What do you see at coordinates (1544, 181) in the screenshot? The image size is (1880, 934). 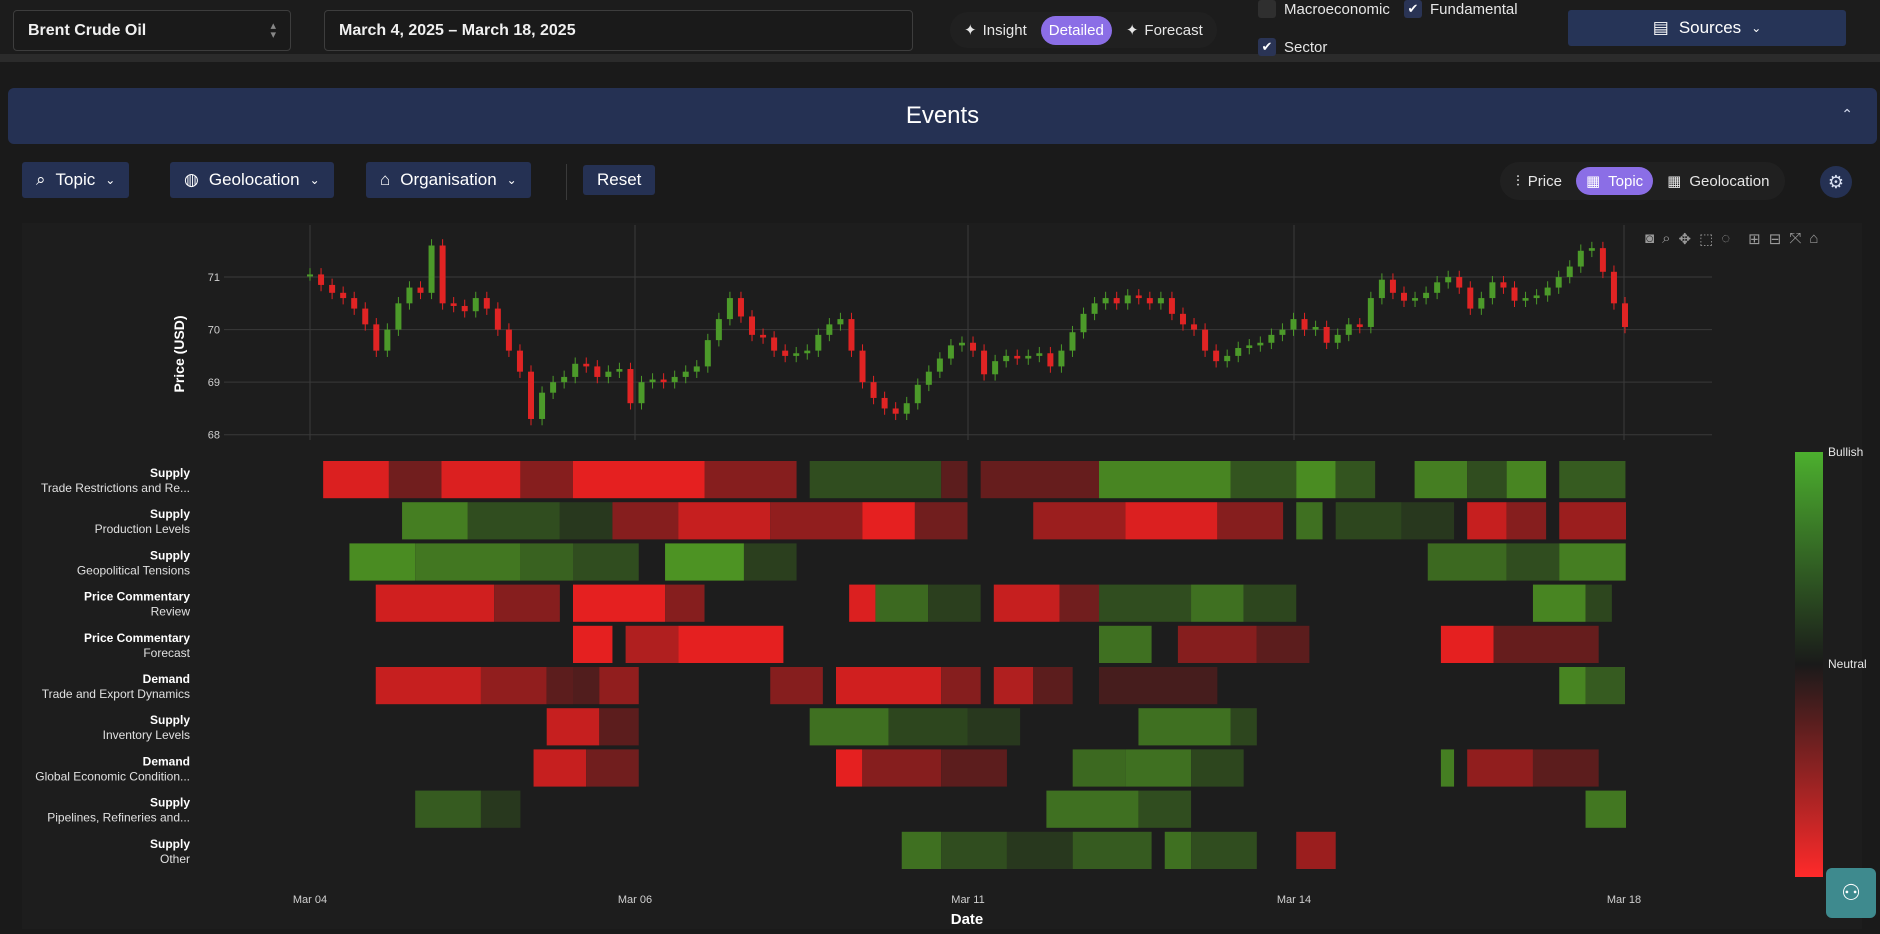 I see `view-price-label: Price` at bounding box center [1544, 181].